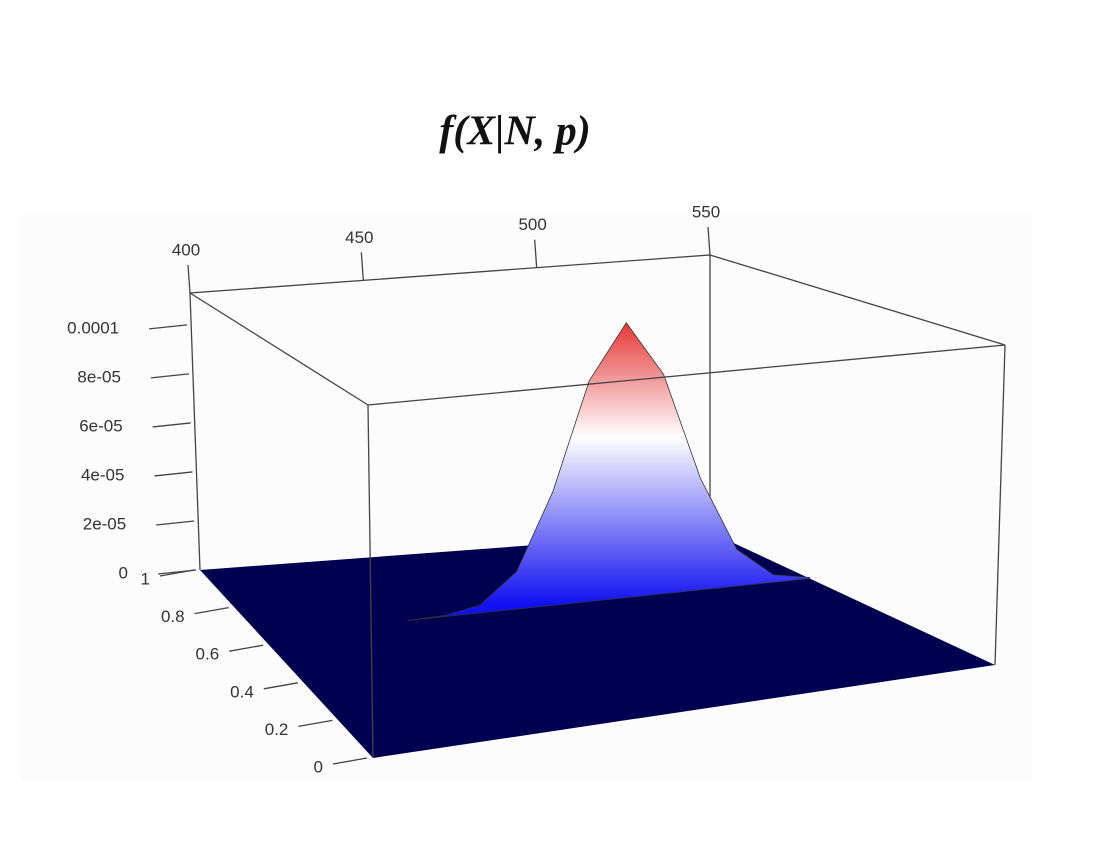 This screenshot has height=842, width=1097. I want to click on z-tick-label: 0, so click(123, 572).